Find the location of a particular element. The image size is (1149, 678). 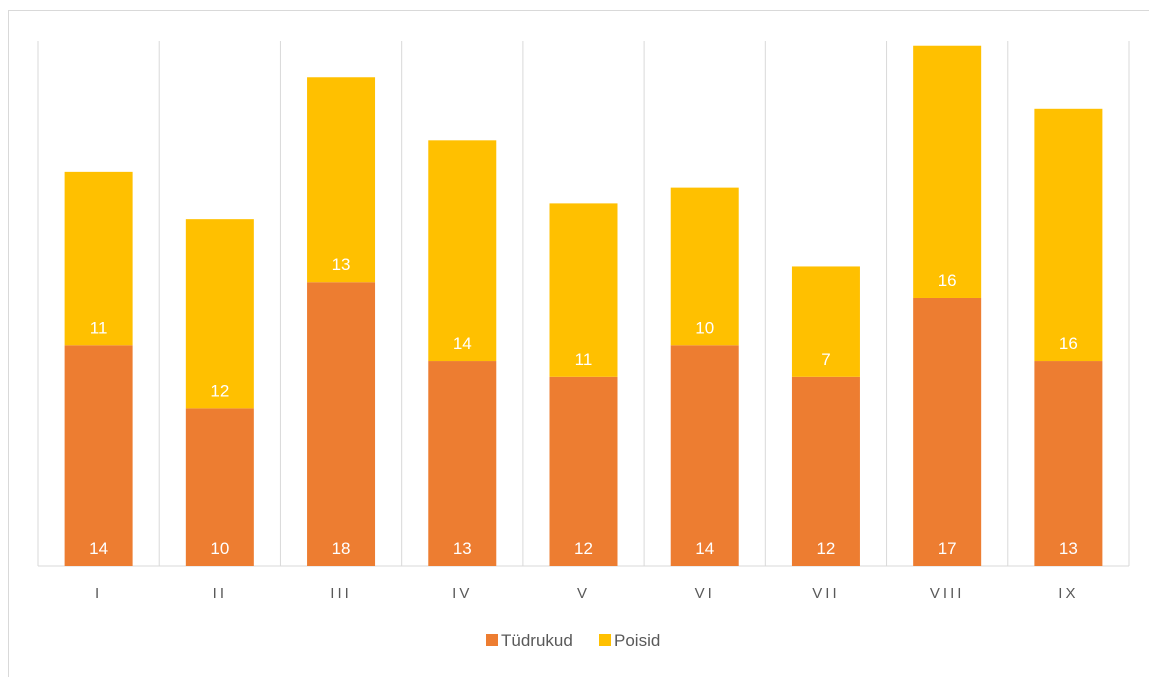

legend-label: Tüdrukud is located at coordinates (537, 640).